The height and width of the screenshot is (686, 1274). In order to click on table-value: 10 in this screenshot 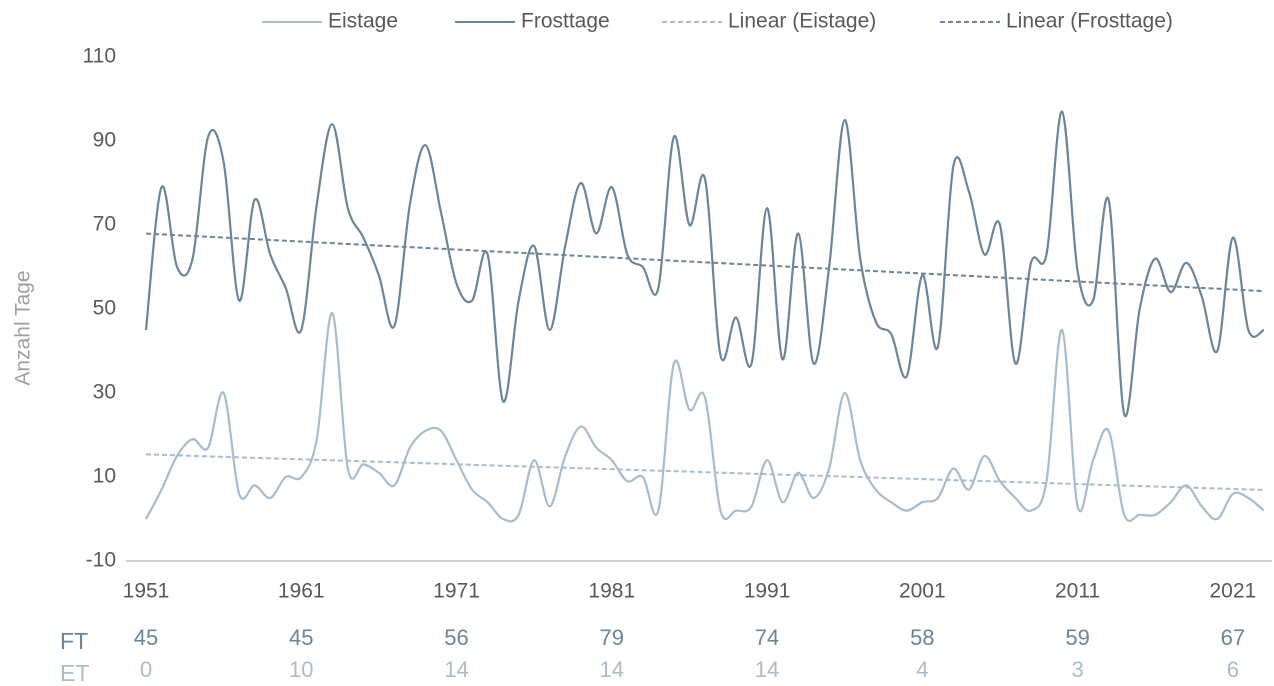, I will do `click(301, 669)`.